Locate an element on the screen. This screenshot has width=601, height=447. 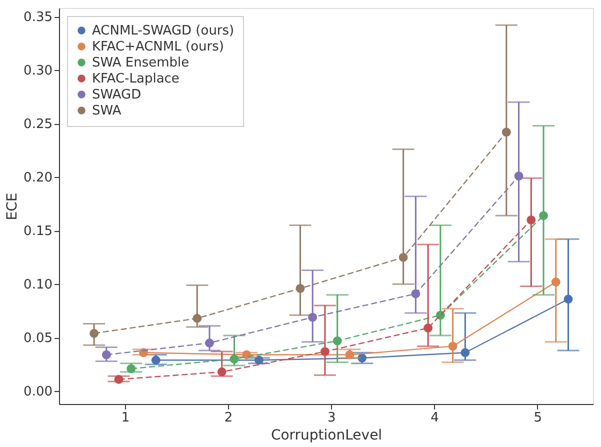
y-tick-label: 0.15 is located at coordinates (38, 232).